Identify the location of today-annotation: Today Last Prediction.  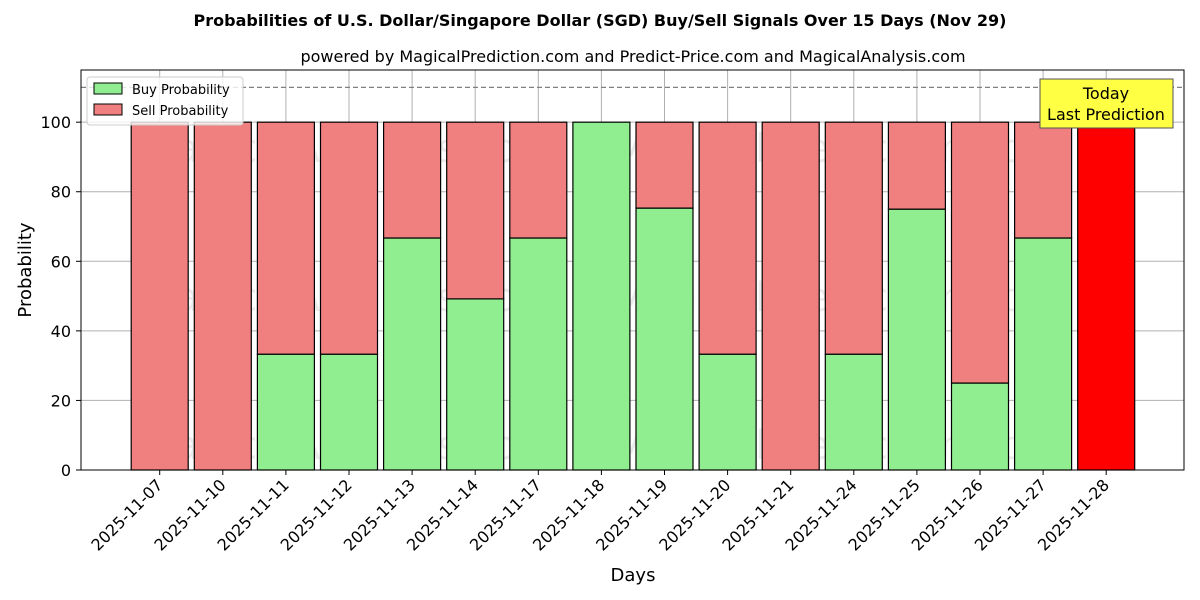
(1106, 103).